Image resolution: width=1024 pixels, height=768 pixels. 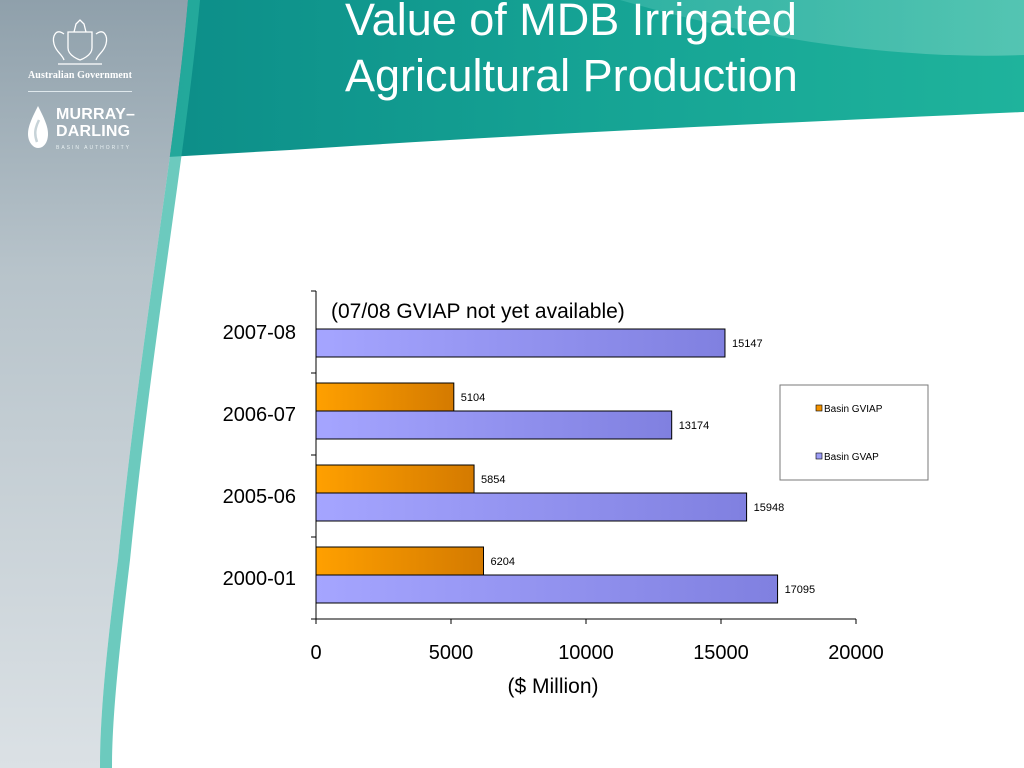 What do you see at coordinates (80, 42) in the screenshot?
I see `coat-of-arms-logo` at bounding box center [80, 42].